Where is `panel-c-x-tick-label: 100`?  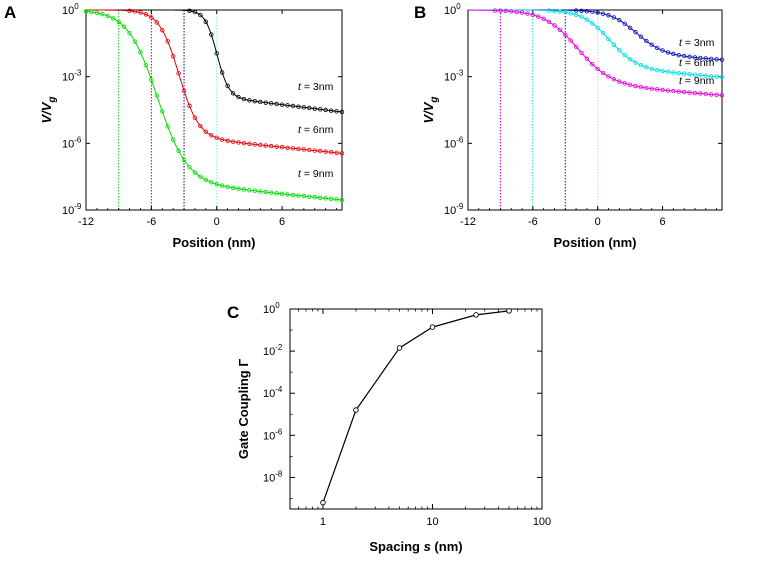 panel-c-x-tick-label: 100 is located at coordinates (542, 522).